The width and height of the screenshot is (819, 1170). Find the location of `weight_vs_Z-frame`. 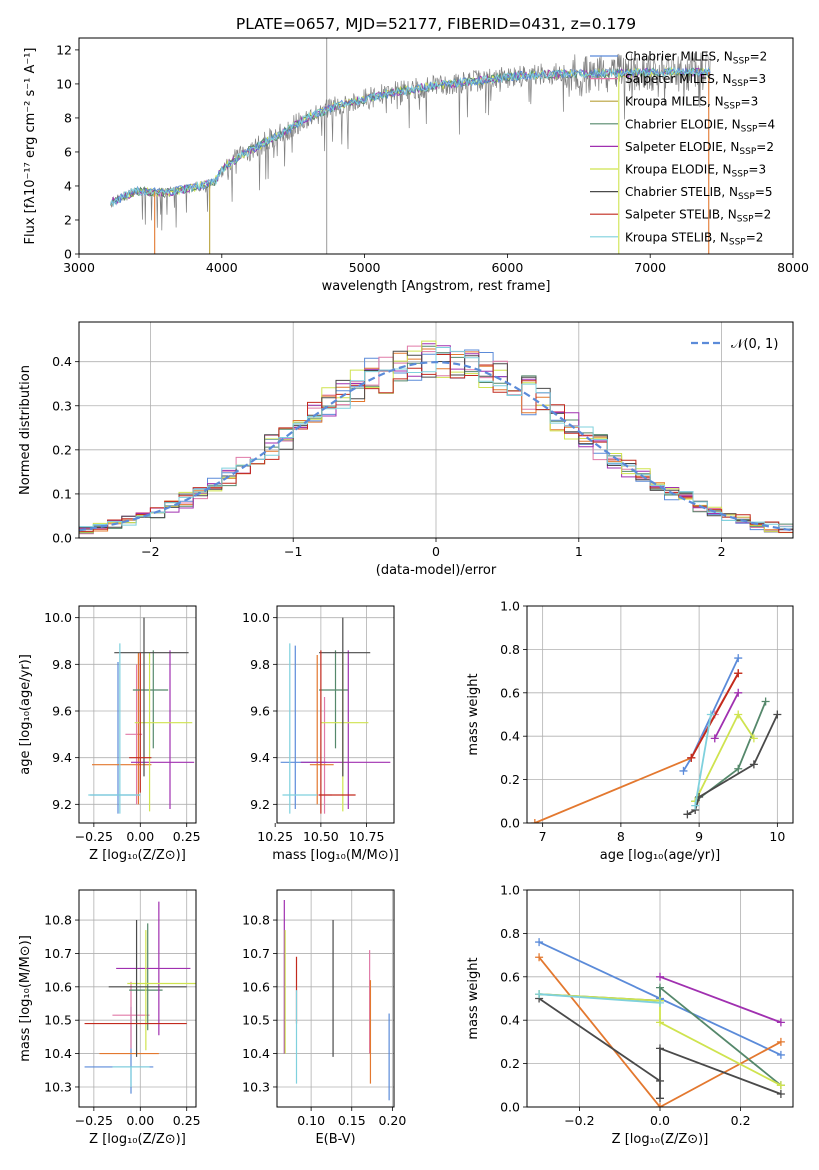

weight_vs_Z-frame is located at coordinates (660, 998).